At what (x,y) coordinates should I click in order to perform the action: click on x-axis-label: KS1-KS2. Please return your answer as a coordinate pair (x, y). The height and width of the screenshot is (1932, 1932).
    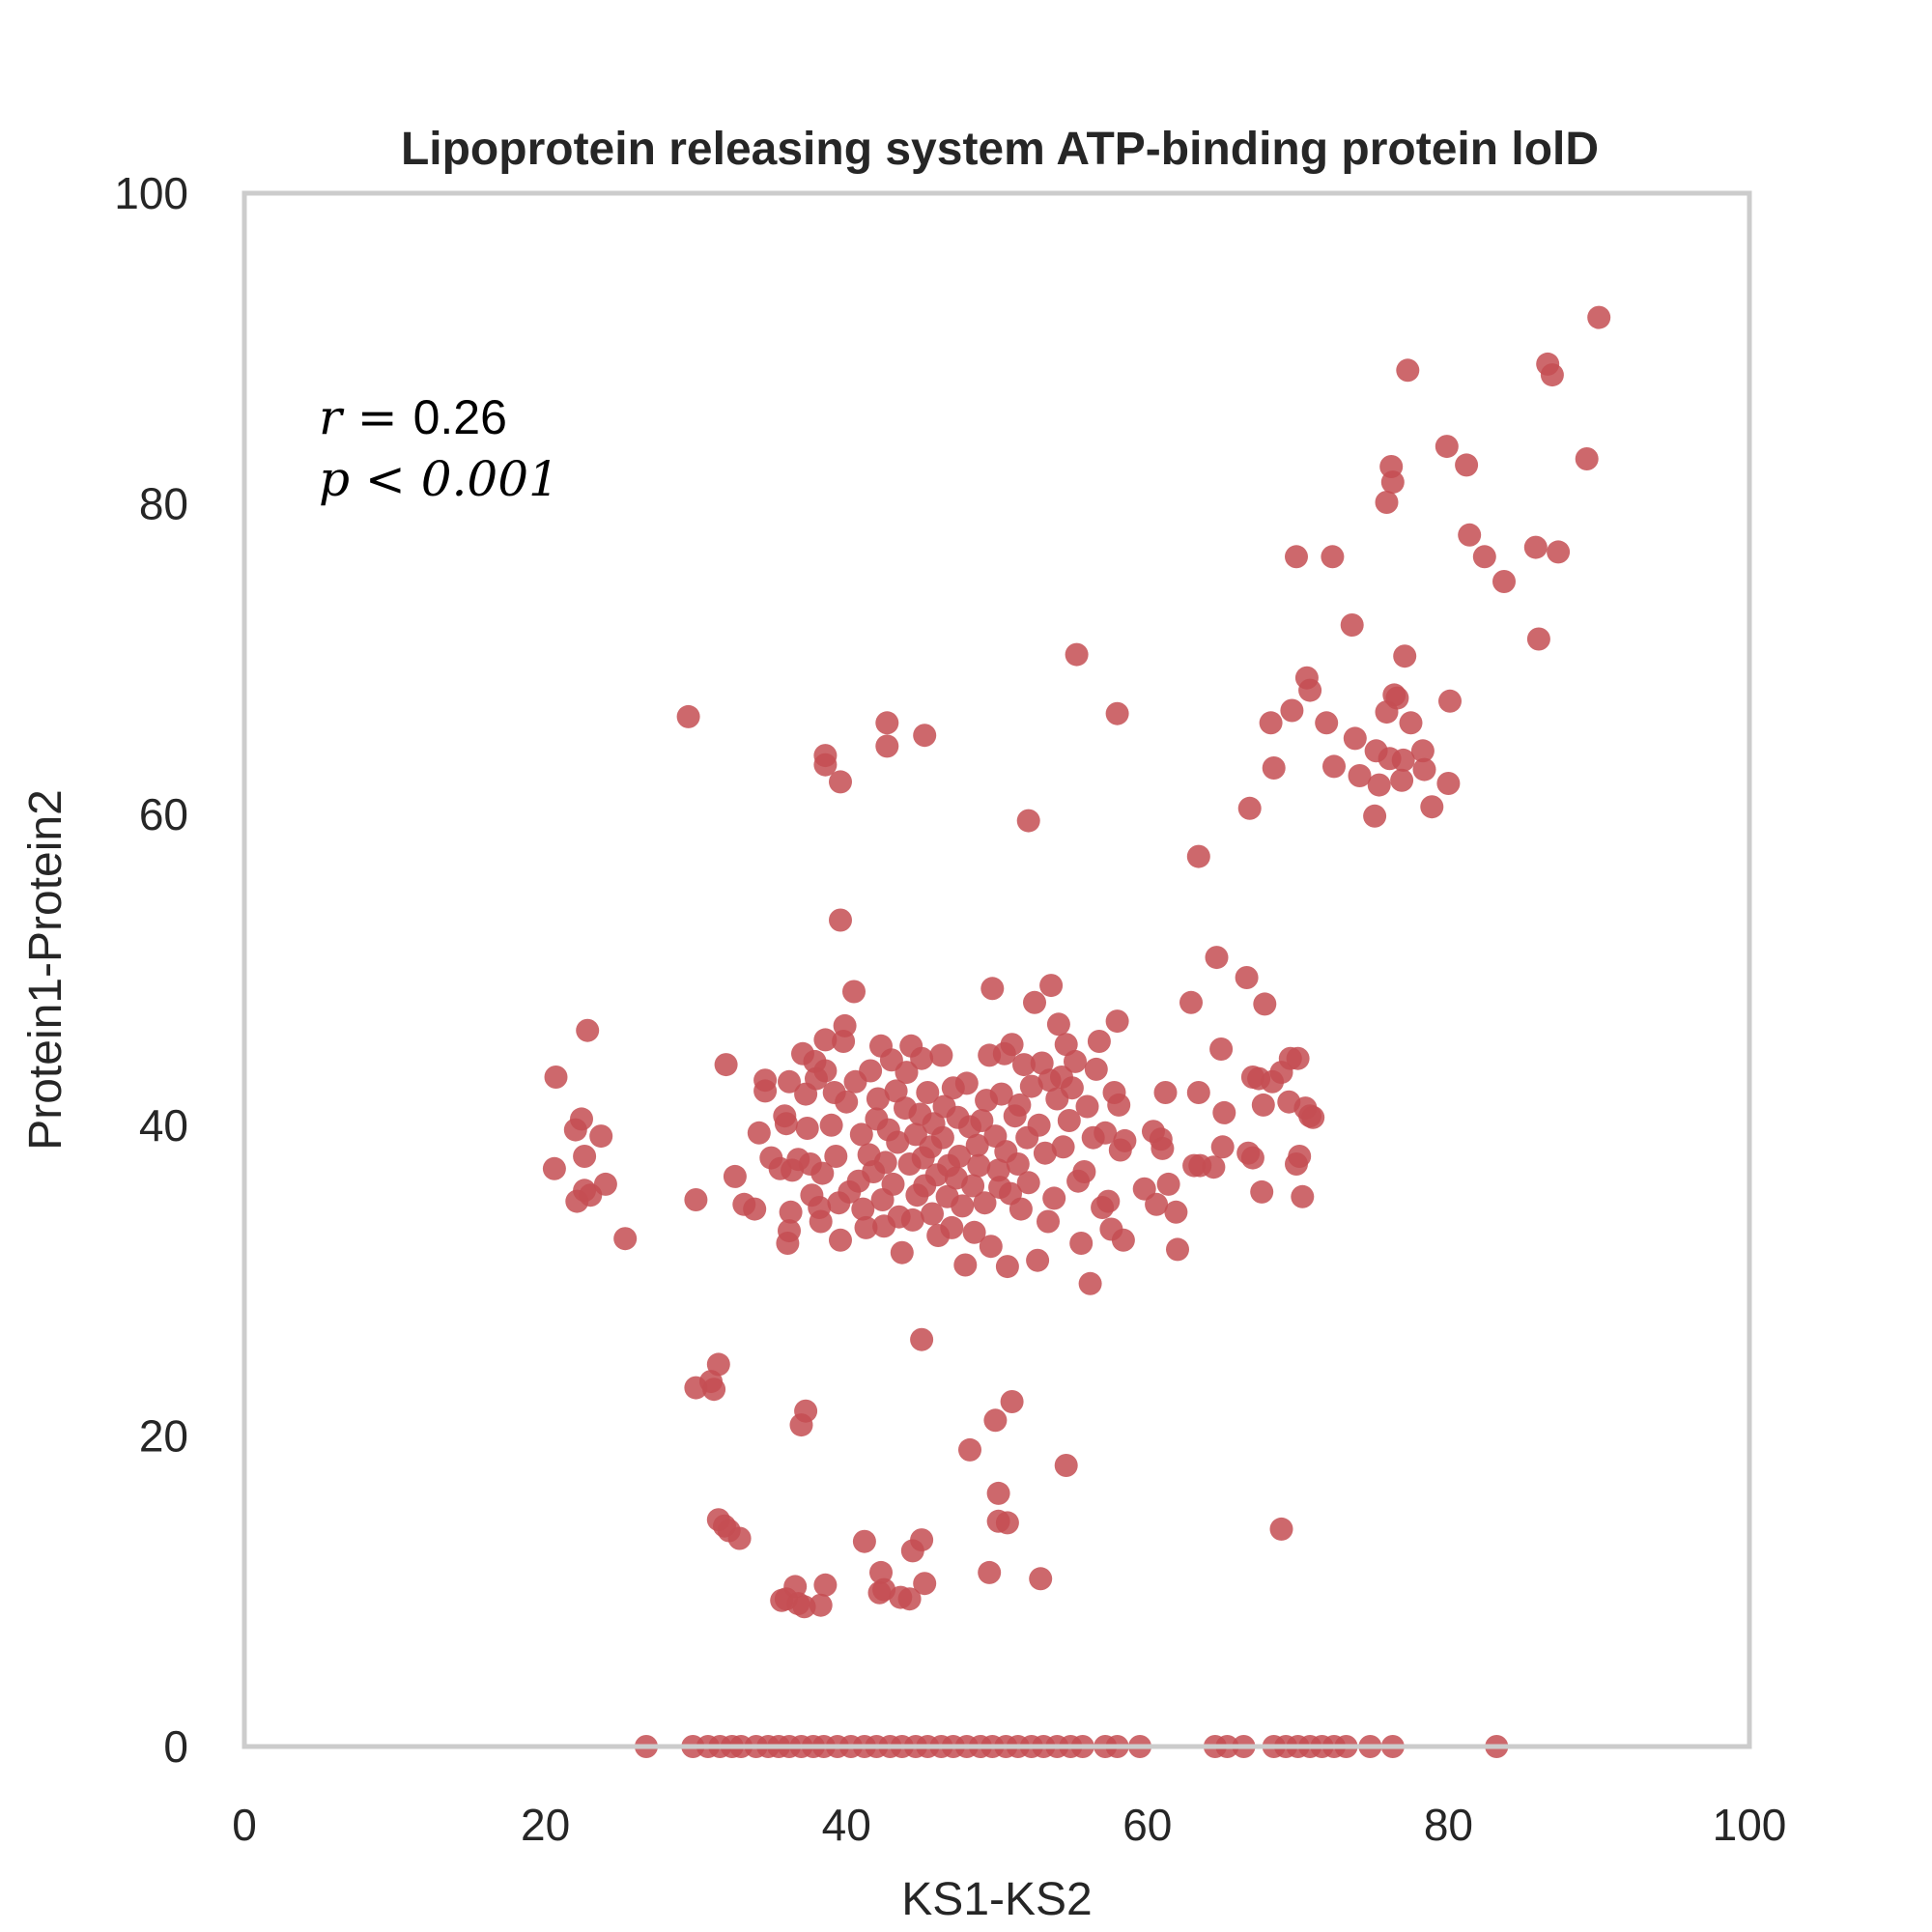
    Looking at the image, I should click on (996, 1899).